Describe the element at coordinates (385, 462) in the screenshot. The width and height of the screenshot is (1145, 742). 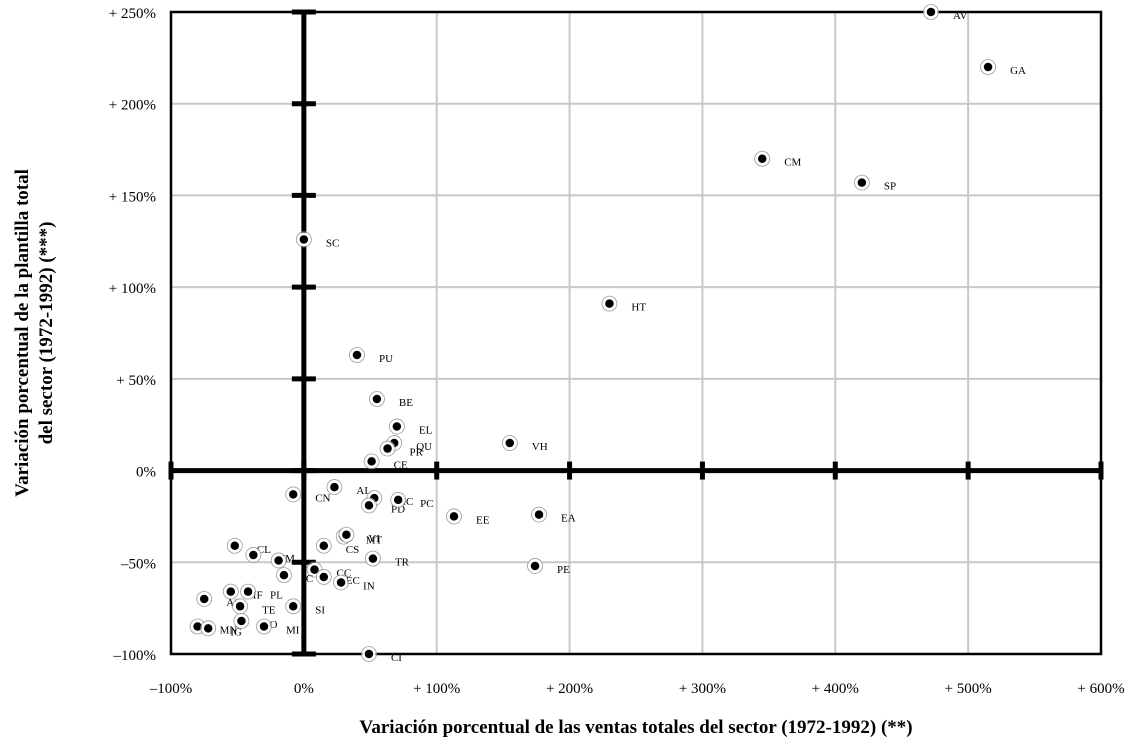
I see `data-point: CE` at that location.